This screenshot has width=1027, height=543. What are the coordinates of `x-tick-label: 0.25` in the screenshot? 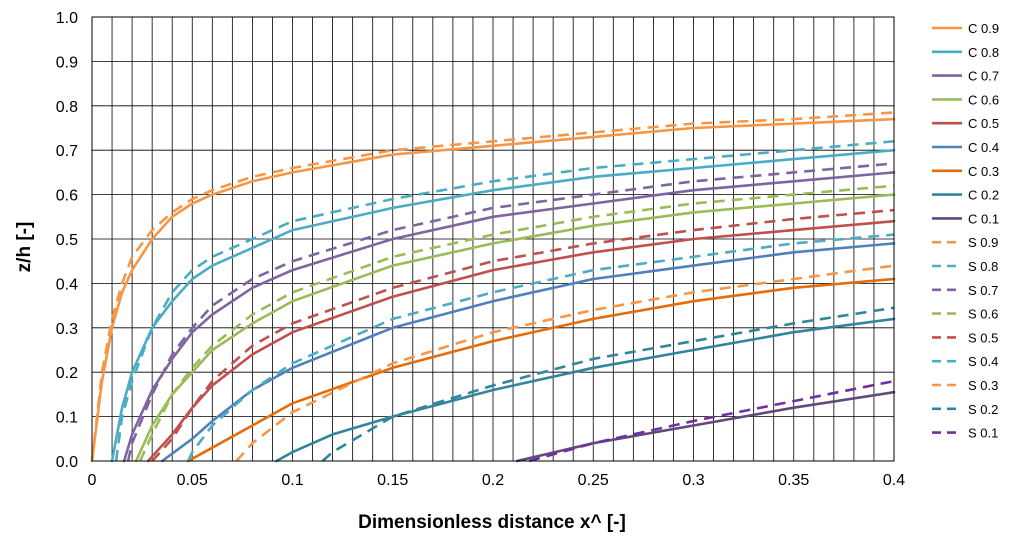 It's located at (593, 480).